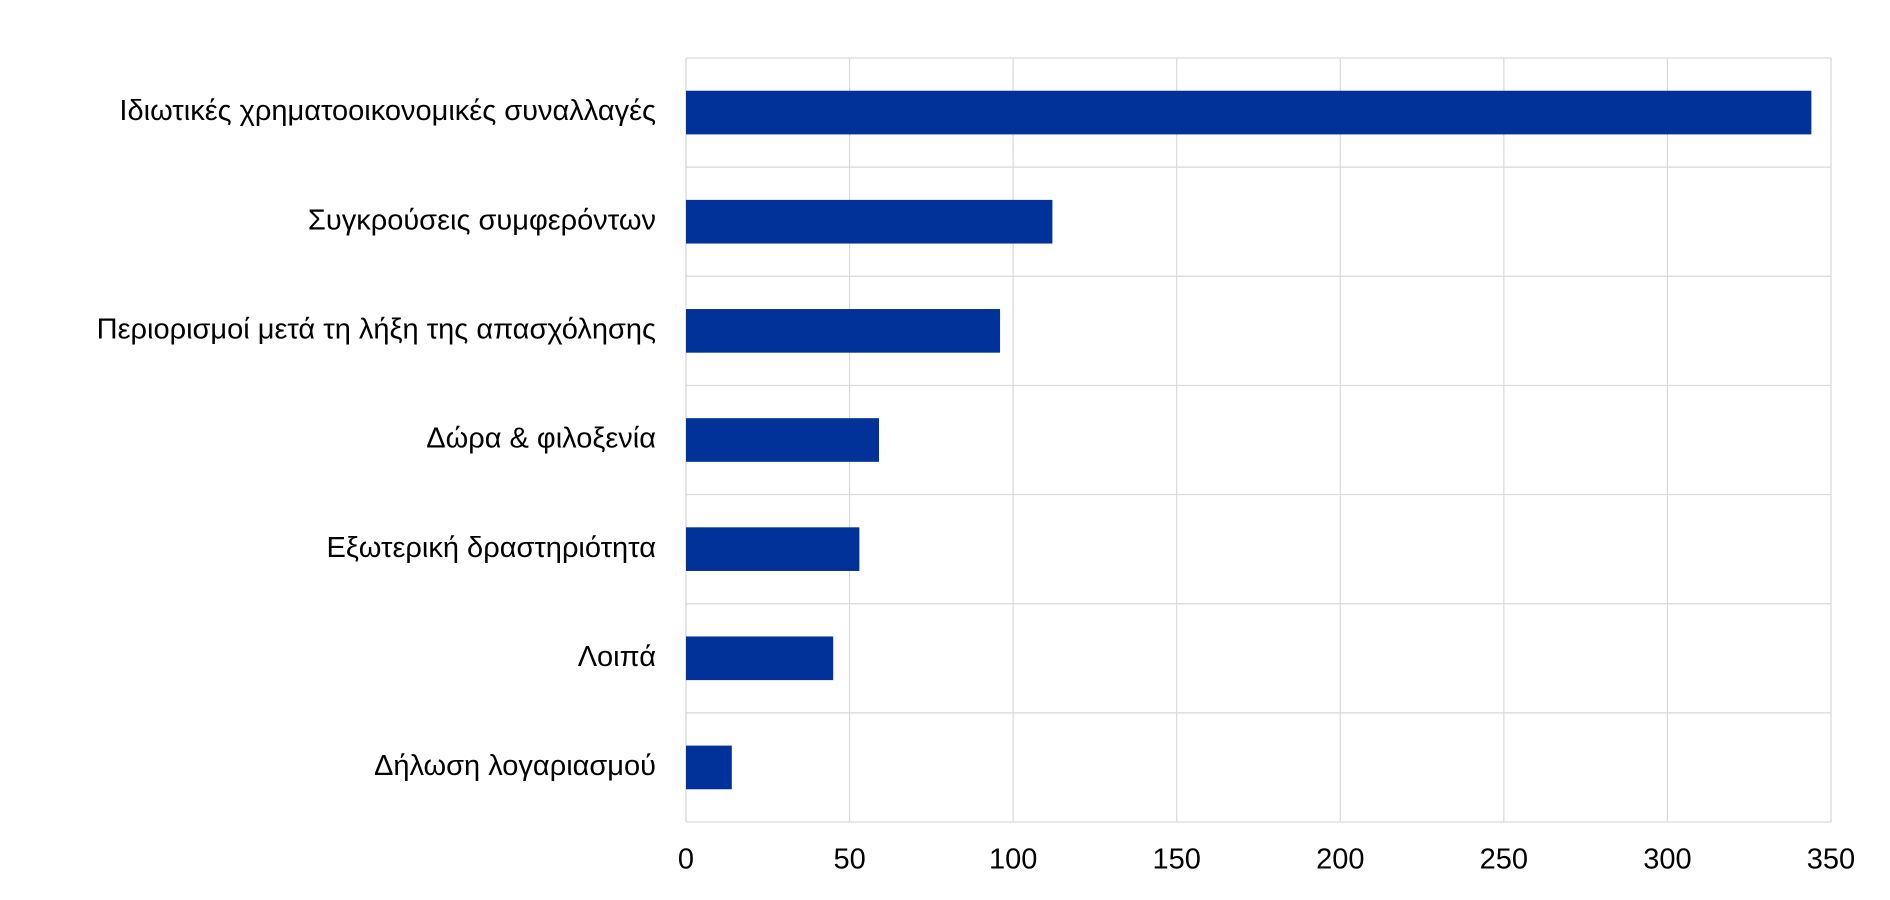 This screenshot has width=1890, height=900. Describe the element at coordinates (1504, 860) in the screenshot. I see `x-tick-label: 250` at that location.